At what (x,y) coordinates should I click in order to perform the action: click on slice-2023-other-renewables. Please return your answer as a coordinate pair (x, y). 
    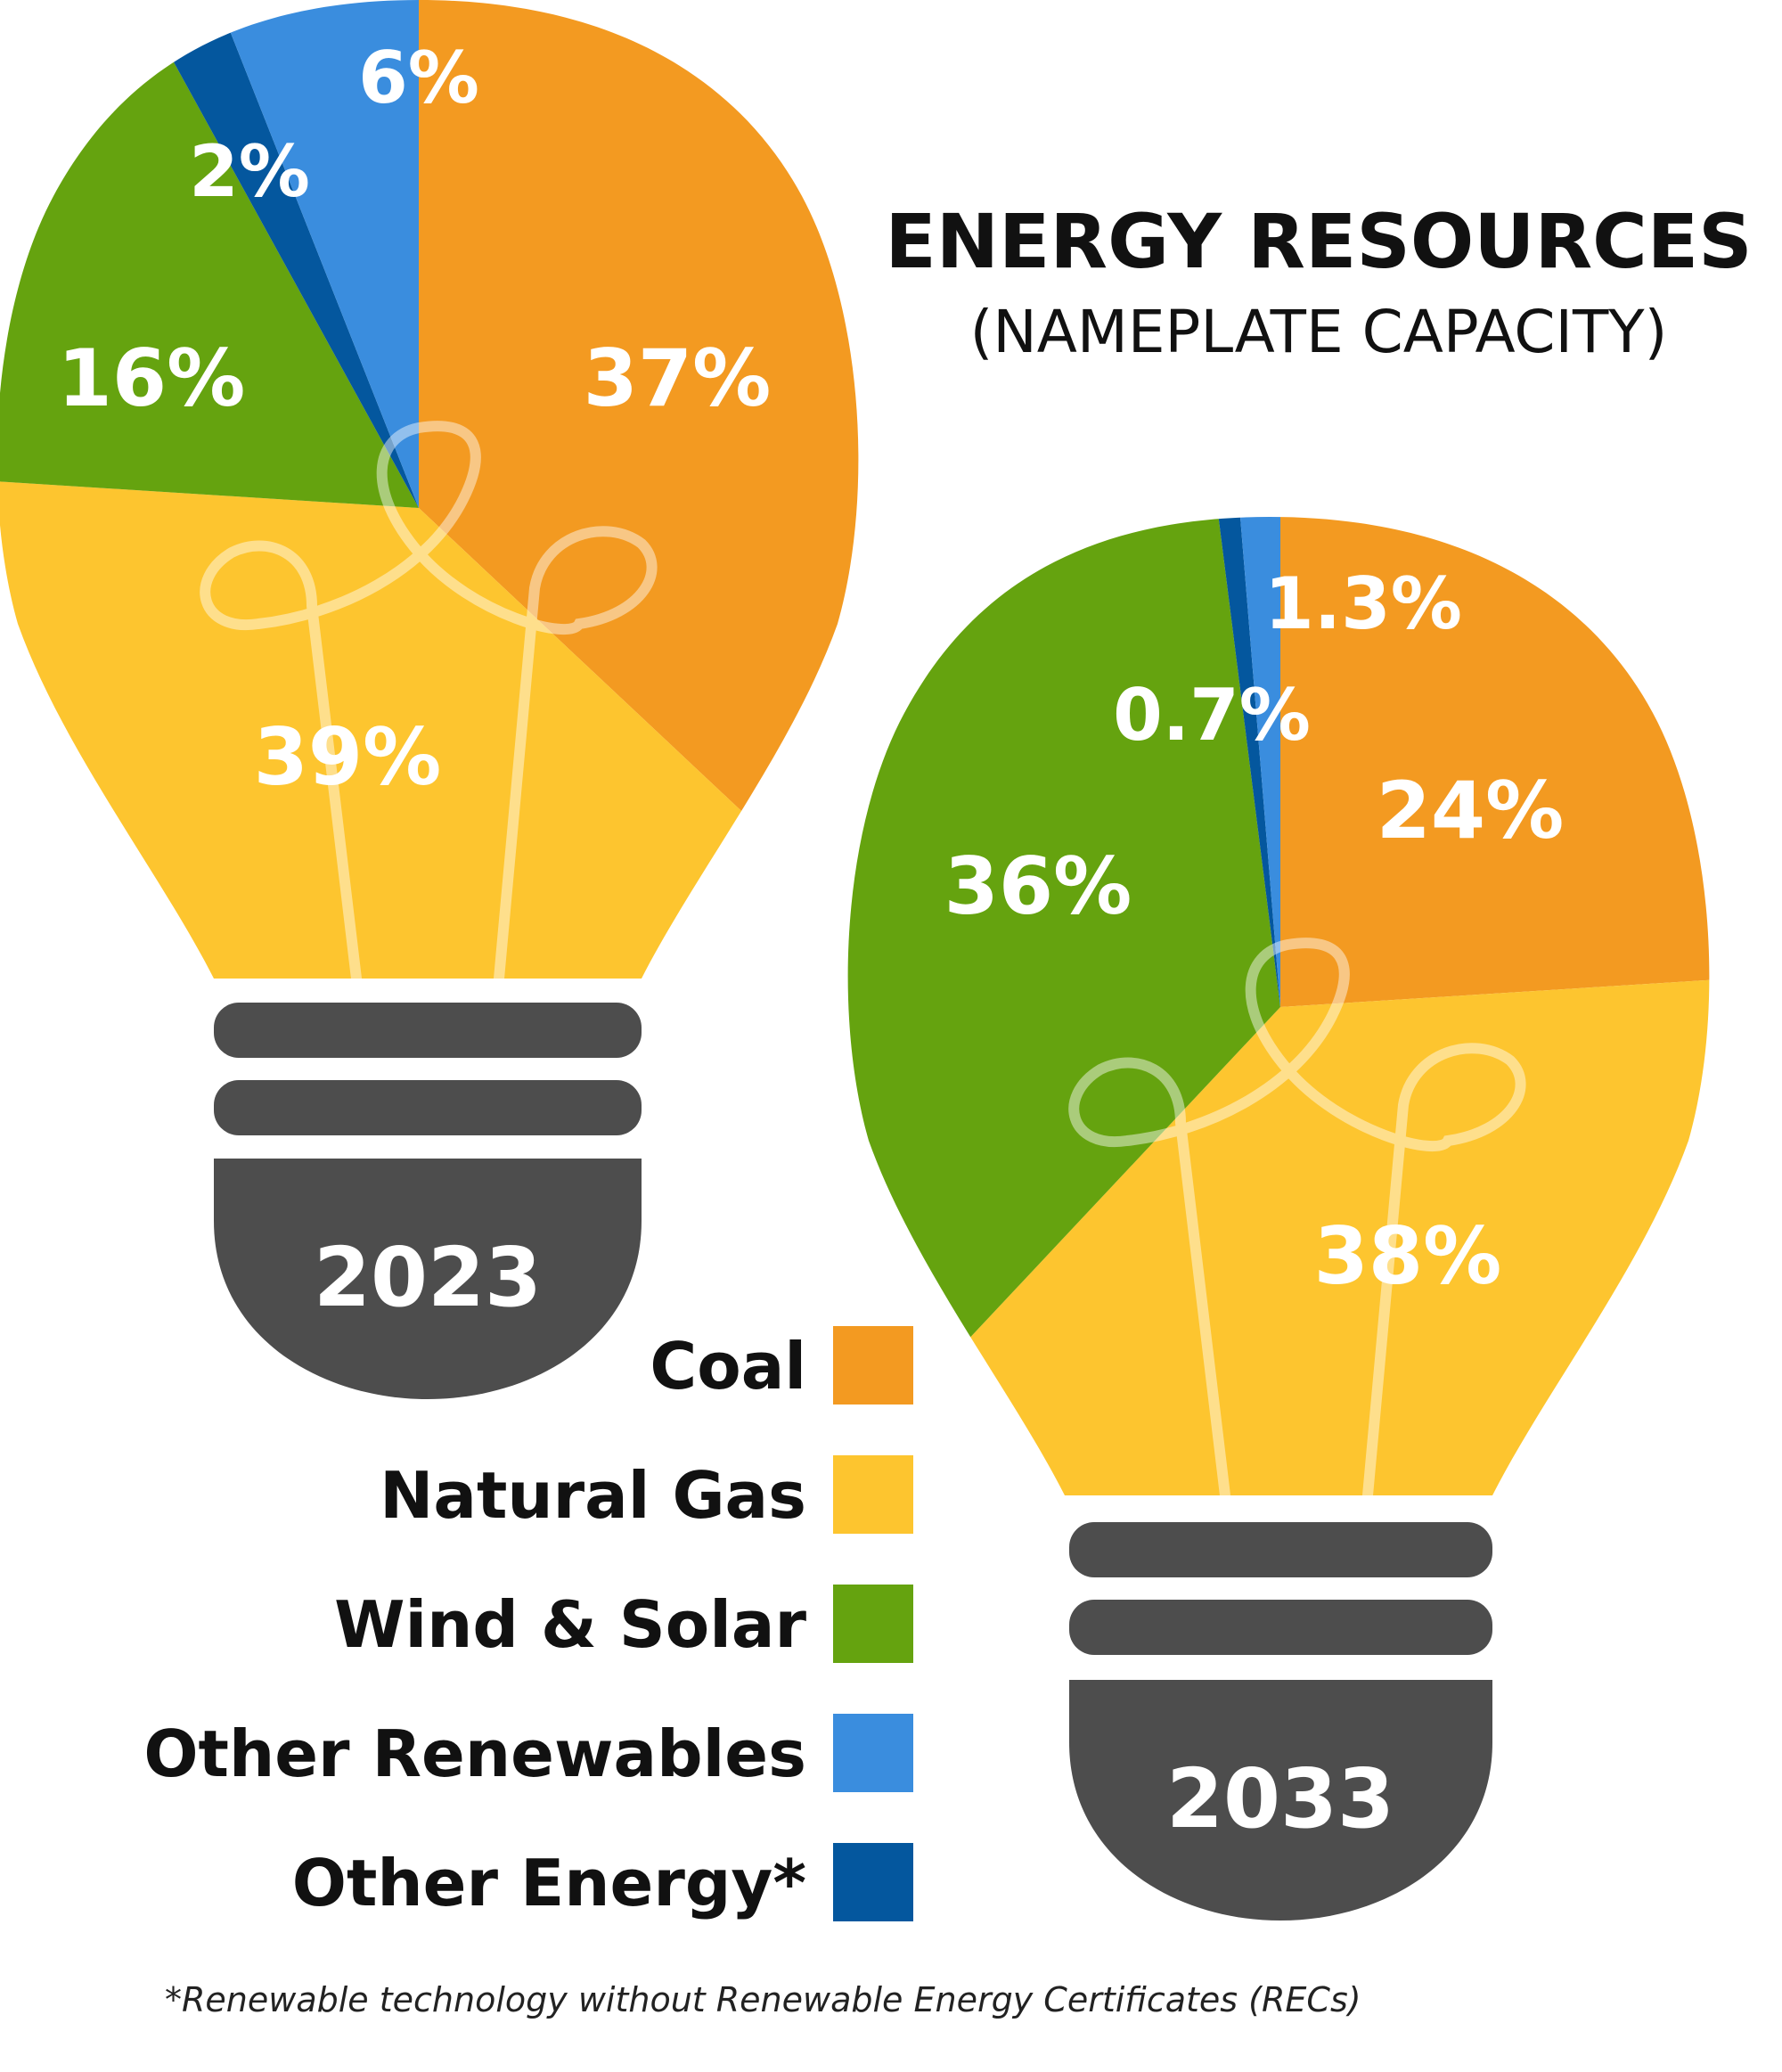
    Looking at the image, I should click on (222, 254).